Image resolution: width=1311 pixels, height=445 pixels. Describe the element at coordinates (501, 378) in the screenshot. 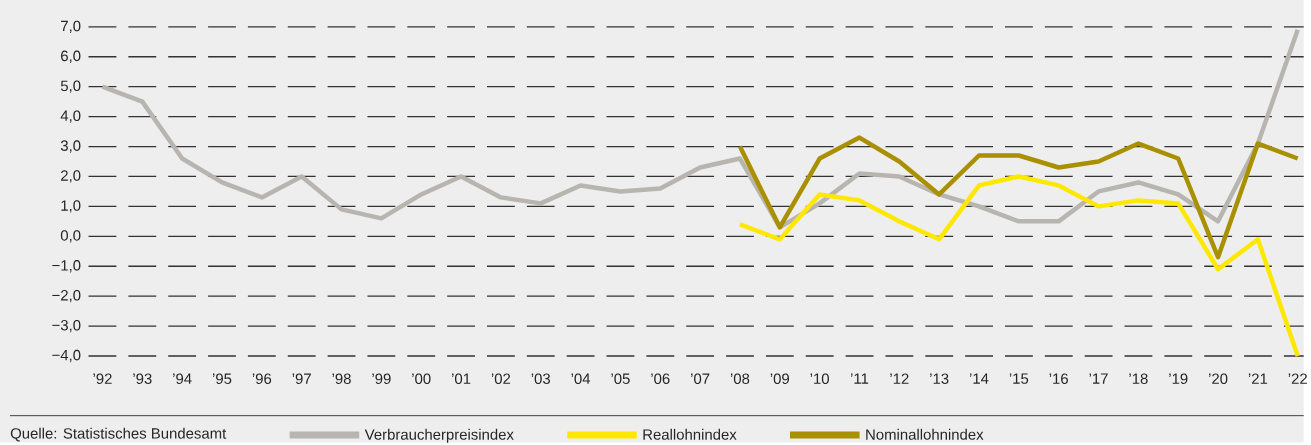

I see `x-tick-label: ’02` at that location.